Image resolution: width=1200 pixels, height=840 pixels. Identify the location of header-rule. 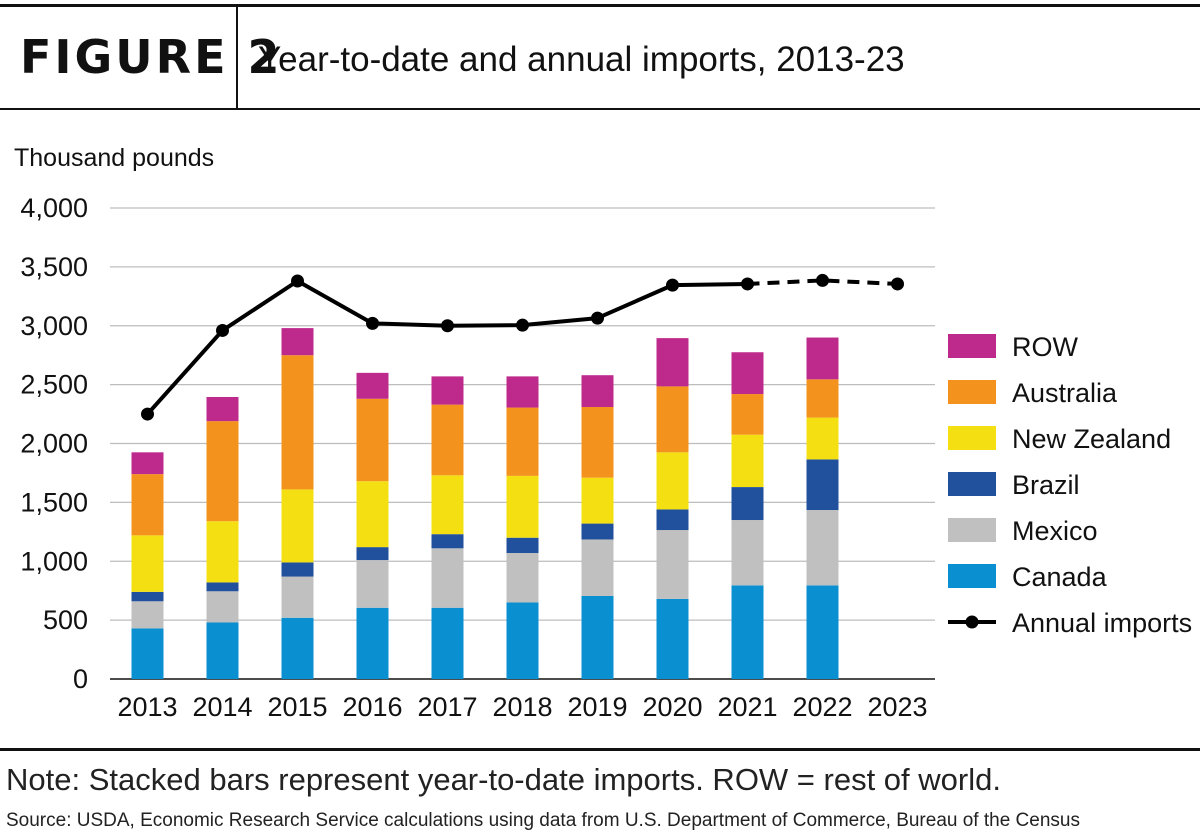
(600, 109).